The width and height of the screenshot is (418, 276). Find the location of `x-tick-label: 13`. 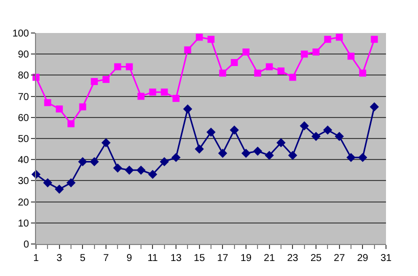

x-tick-label: 13 is located at coordinates (176, 258).